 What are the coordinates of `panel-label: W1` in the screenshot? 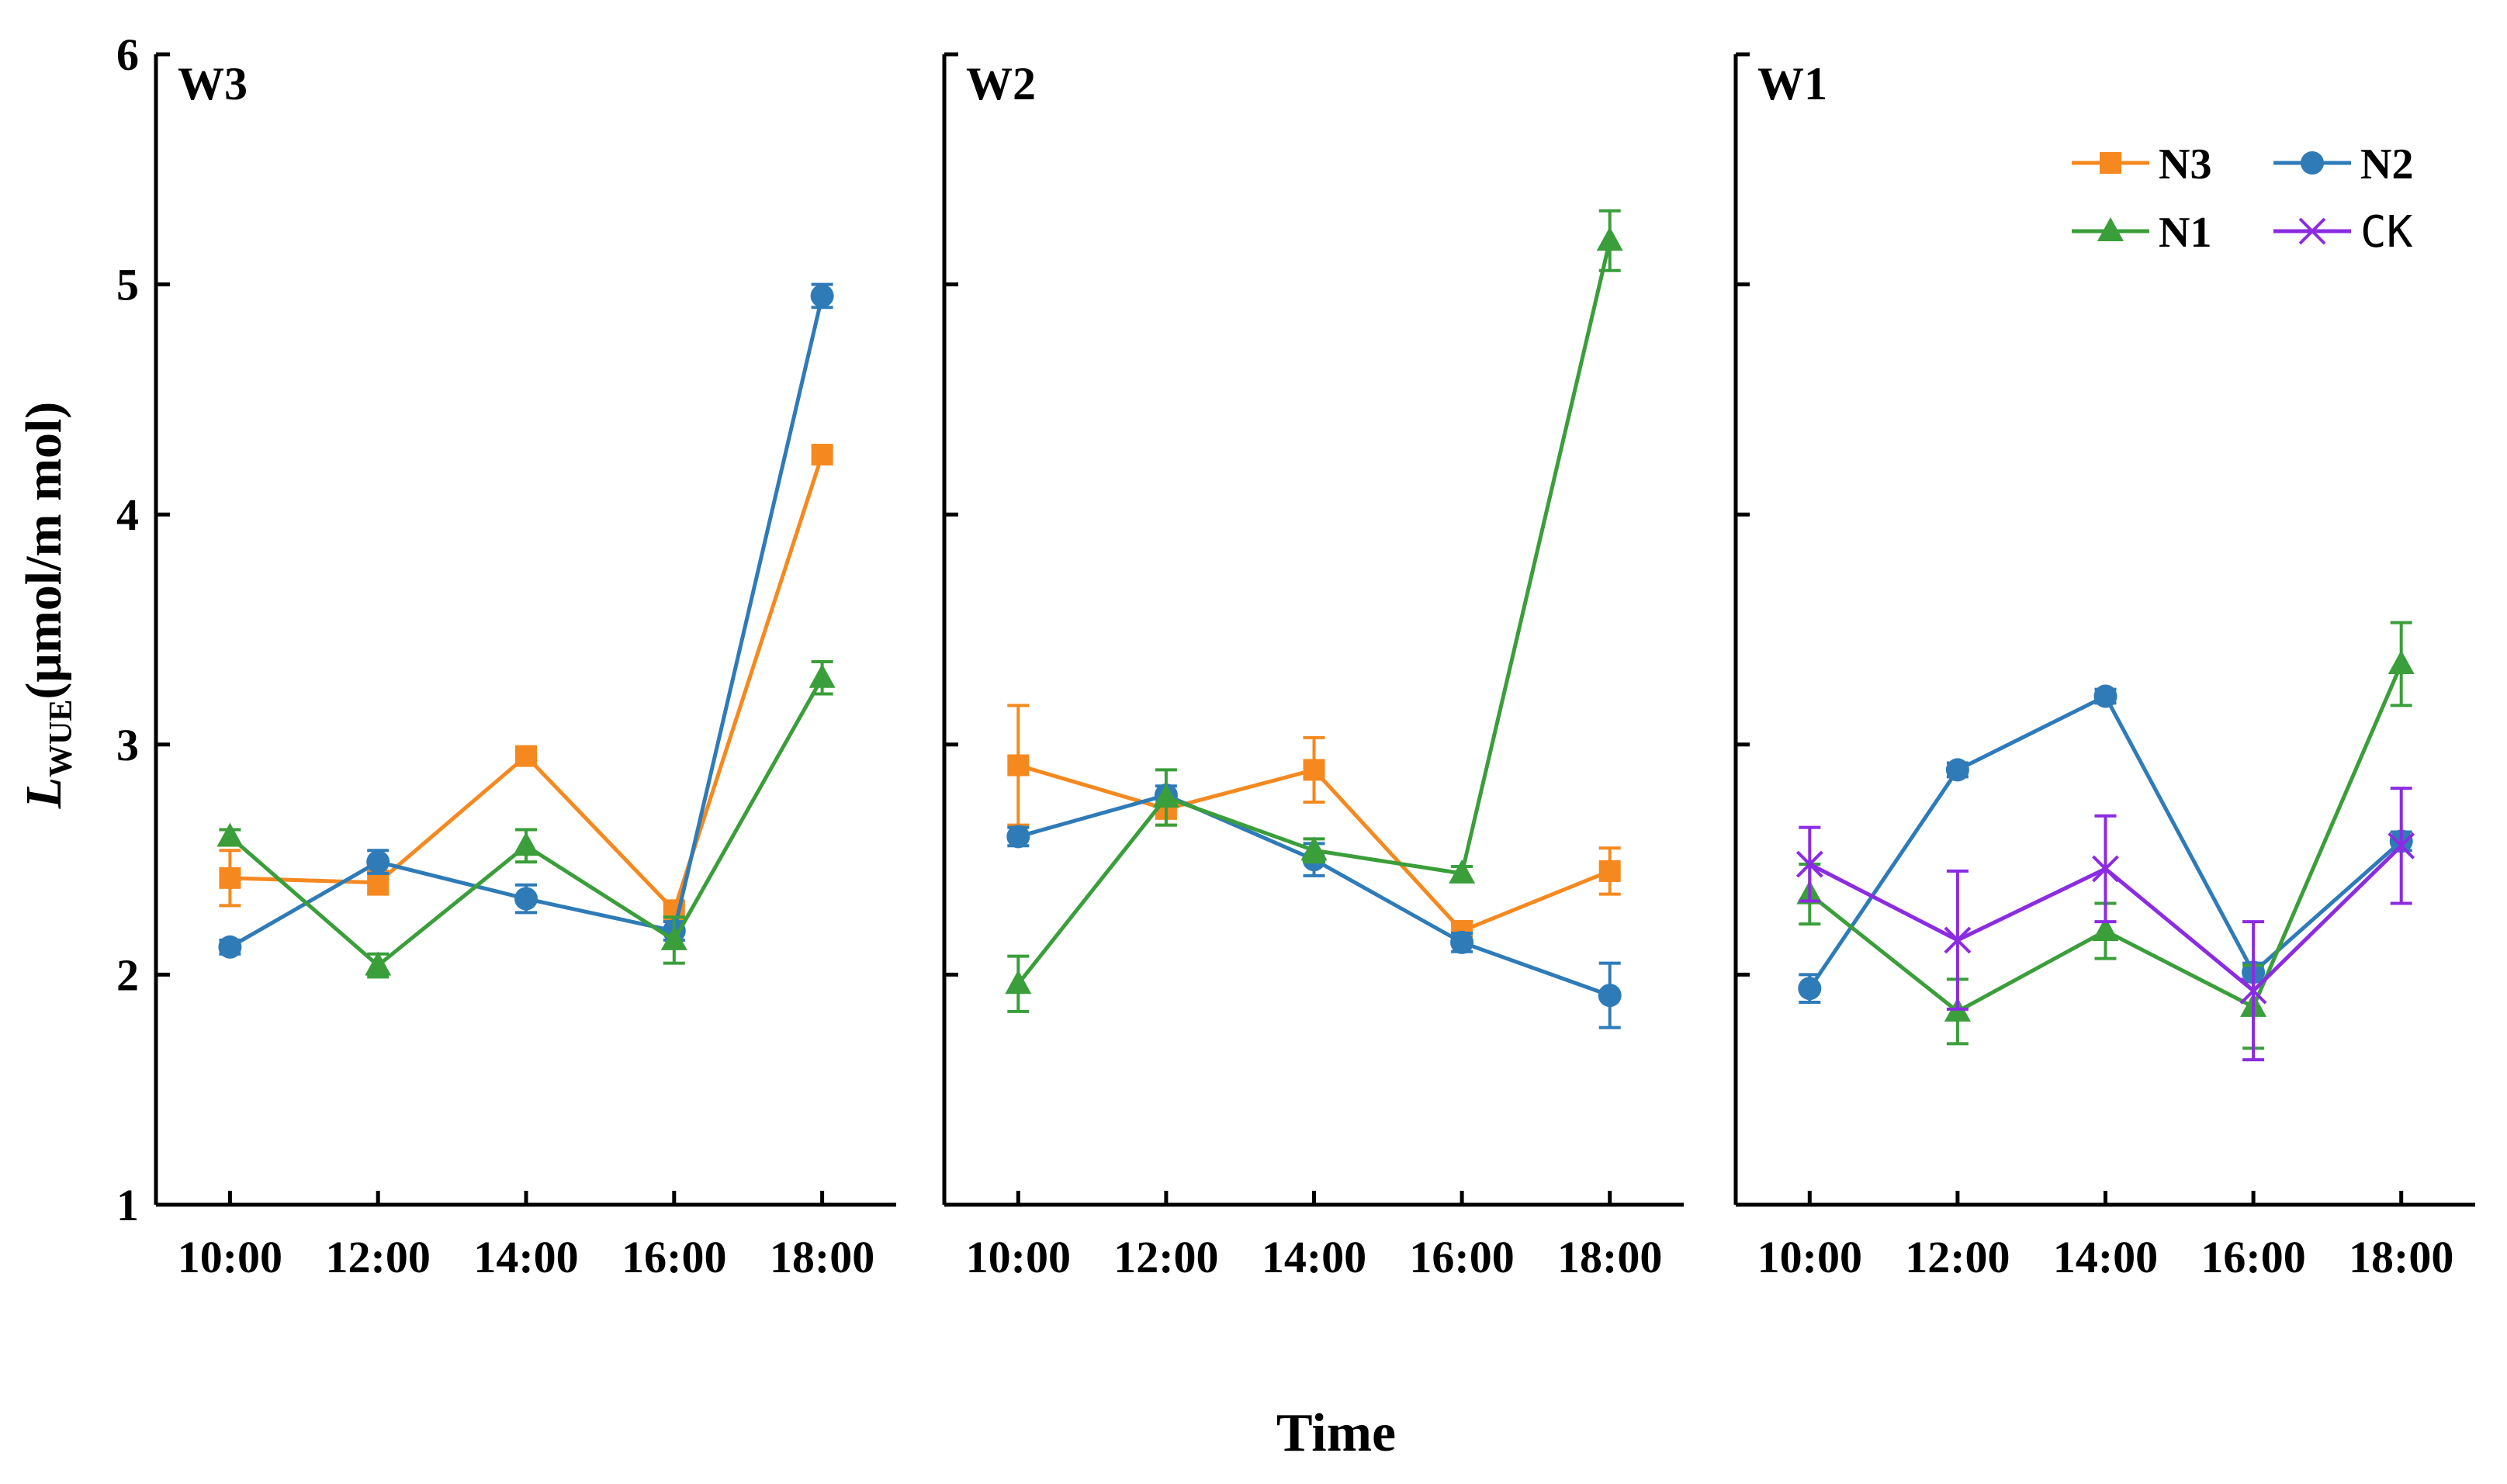 It's located at (1792, 83).